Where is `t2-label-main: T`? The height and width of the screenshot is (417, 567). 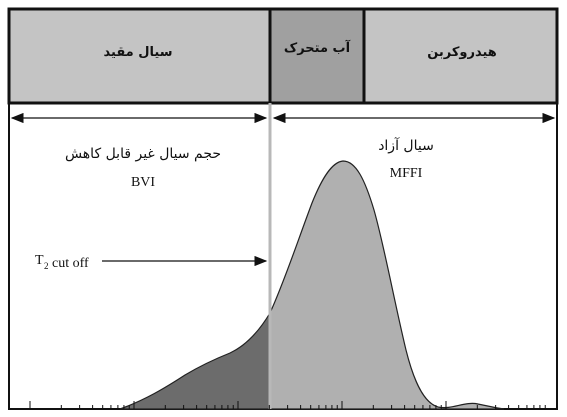
t2-label-main: T is located at coordinates (39, 260).